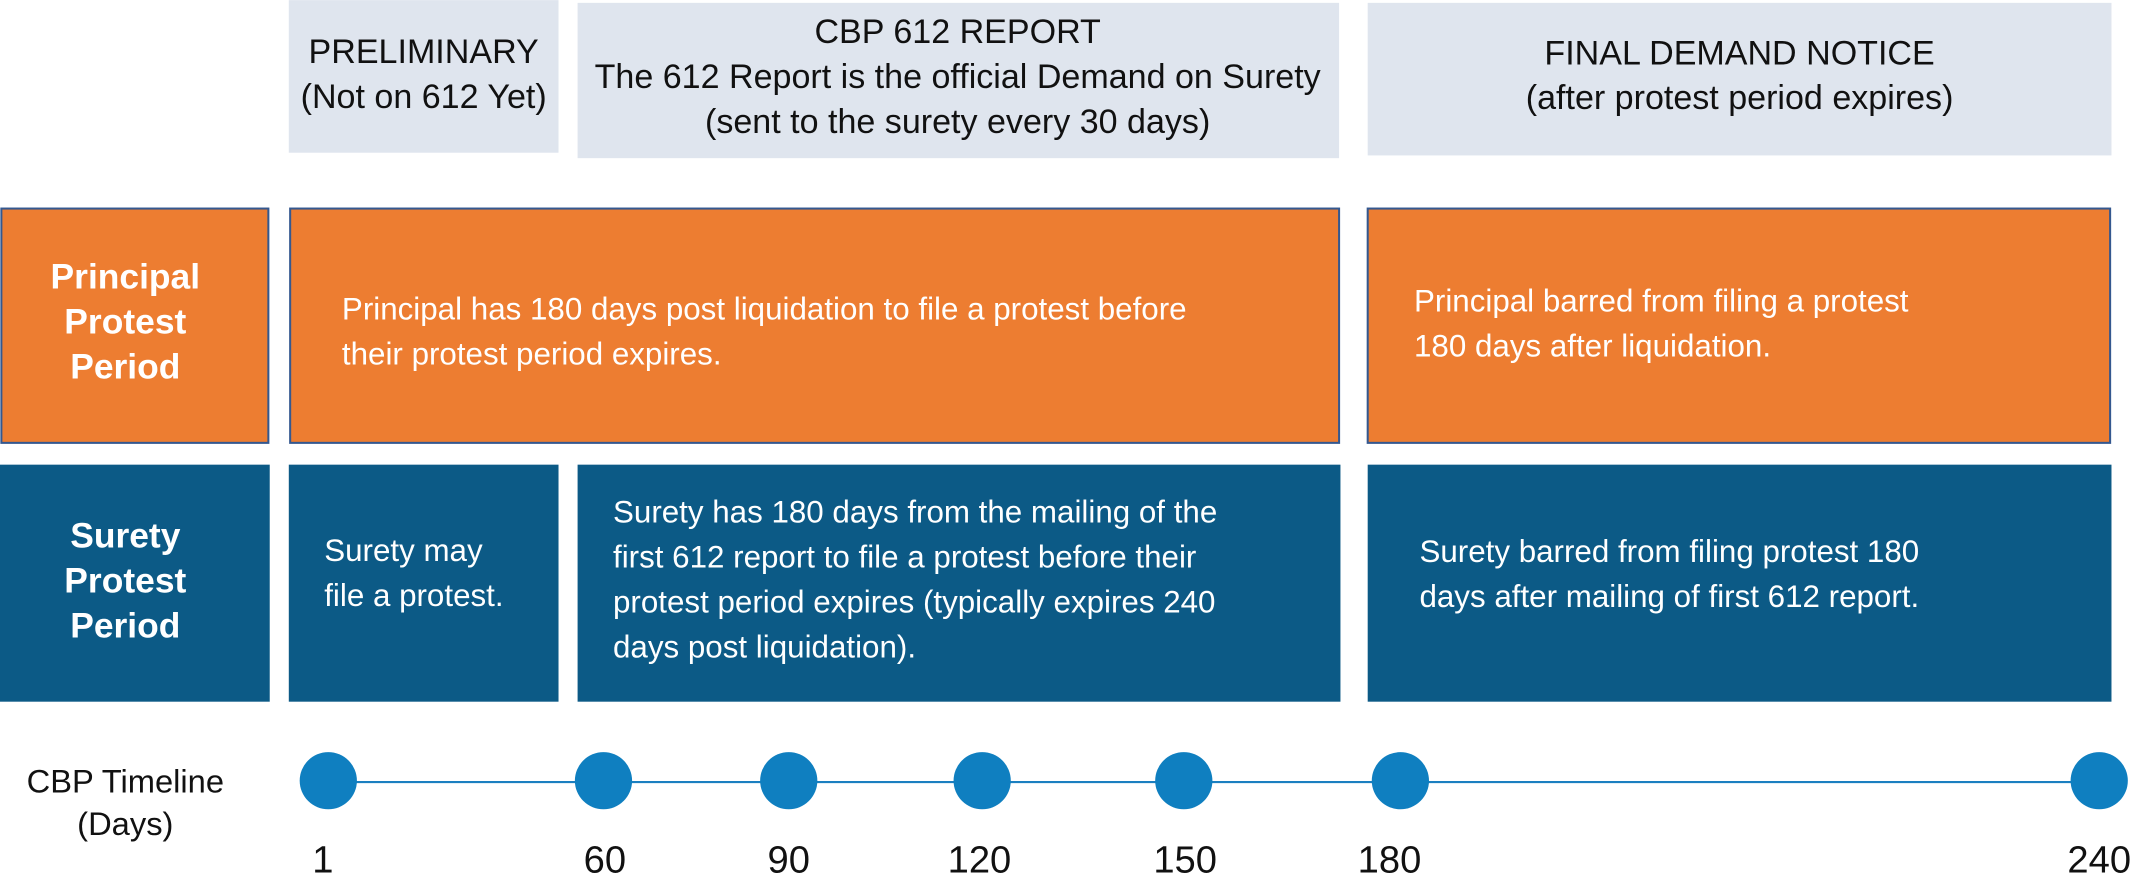  Describe the element at coordinates (424, 97) in the screenshot. I see `header-text: (Not on 612 Yet)` at that location.